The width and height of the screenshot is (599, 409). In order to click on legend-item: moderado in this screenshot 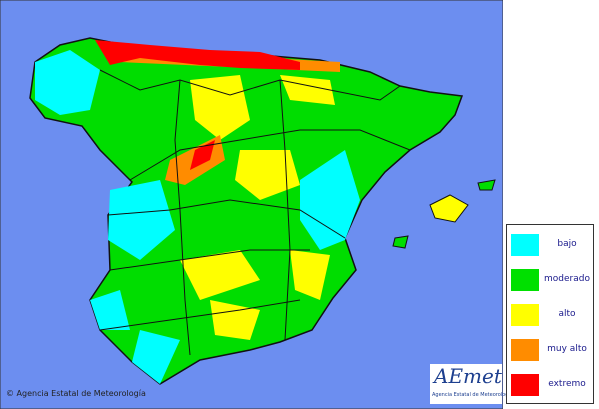, I will do `click(551, 281)`.